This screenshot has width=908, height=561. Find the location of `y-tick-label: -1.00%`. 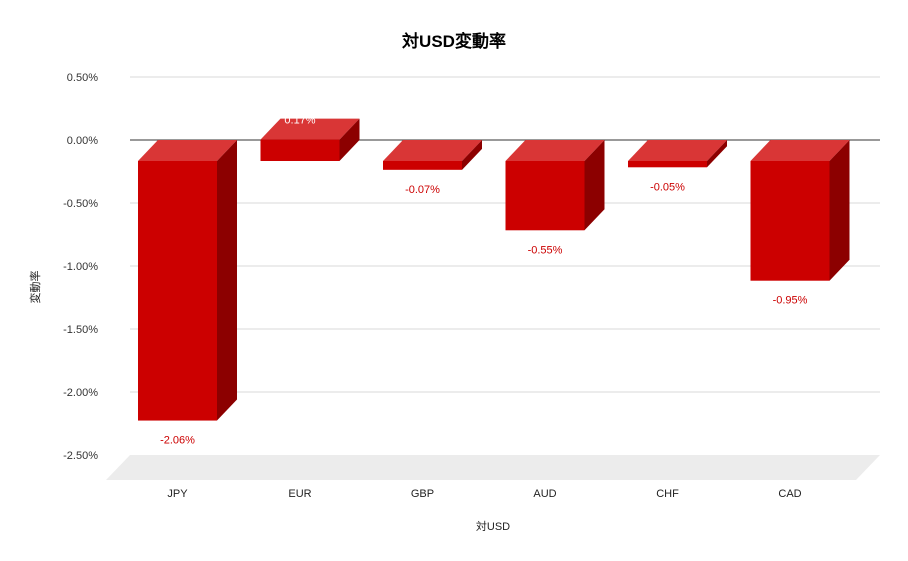

y-tick-label: -1.00% is located at coordinates (80, 267).